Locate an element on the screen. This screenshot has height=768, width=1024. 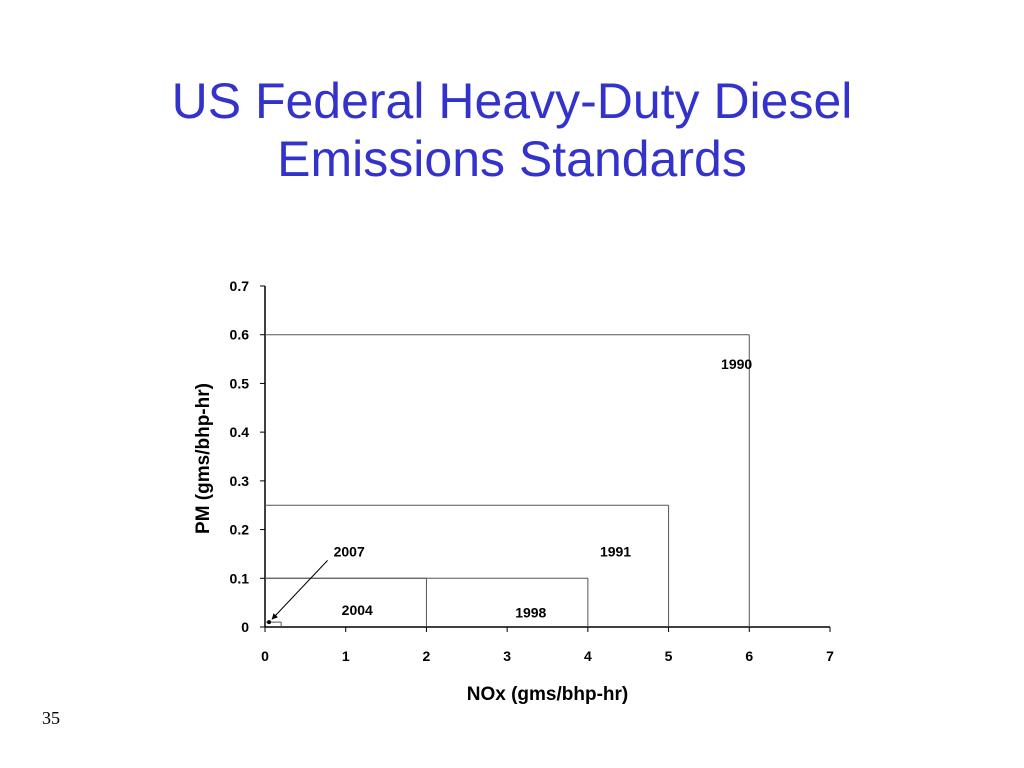
y-tick-label: 0.5 is located at coordinates (240, 383).